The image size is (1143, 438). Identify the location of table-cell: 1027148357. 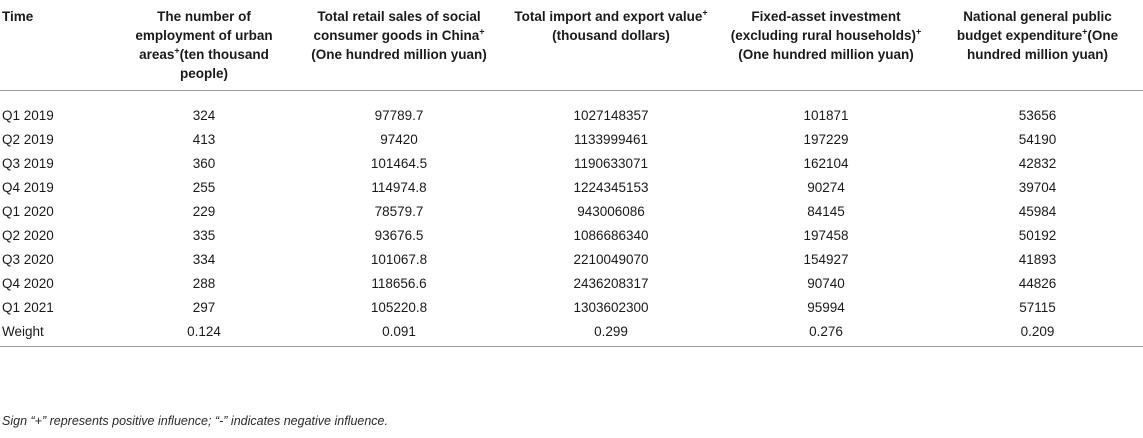
(611, 115).